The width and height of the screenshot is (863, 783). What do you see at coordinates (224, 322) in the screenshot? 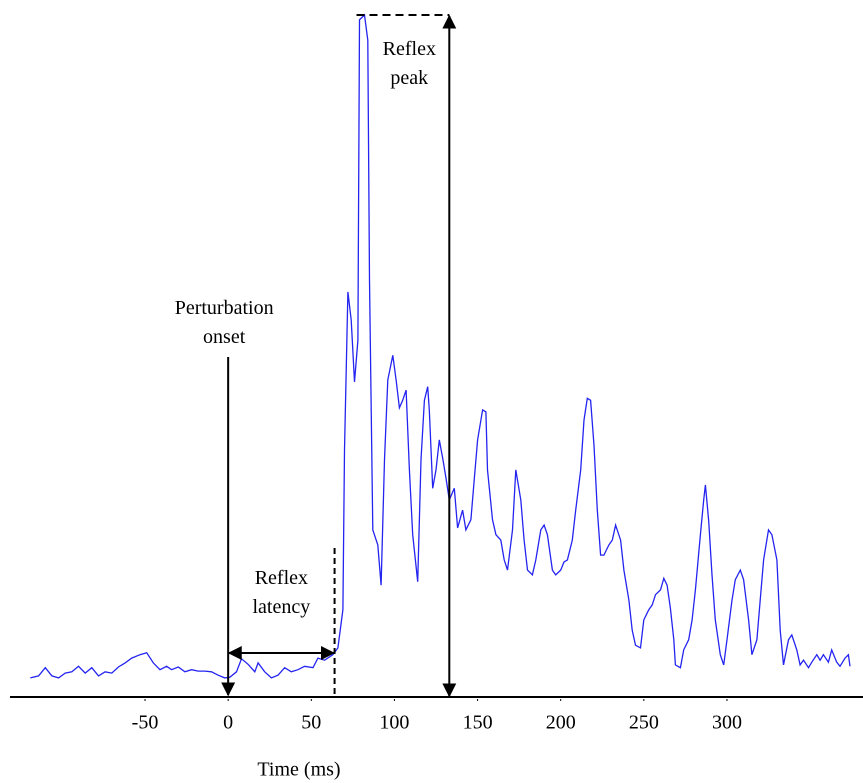
I see `annotation: Perturbation onset` at bounding box center [224, 322].